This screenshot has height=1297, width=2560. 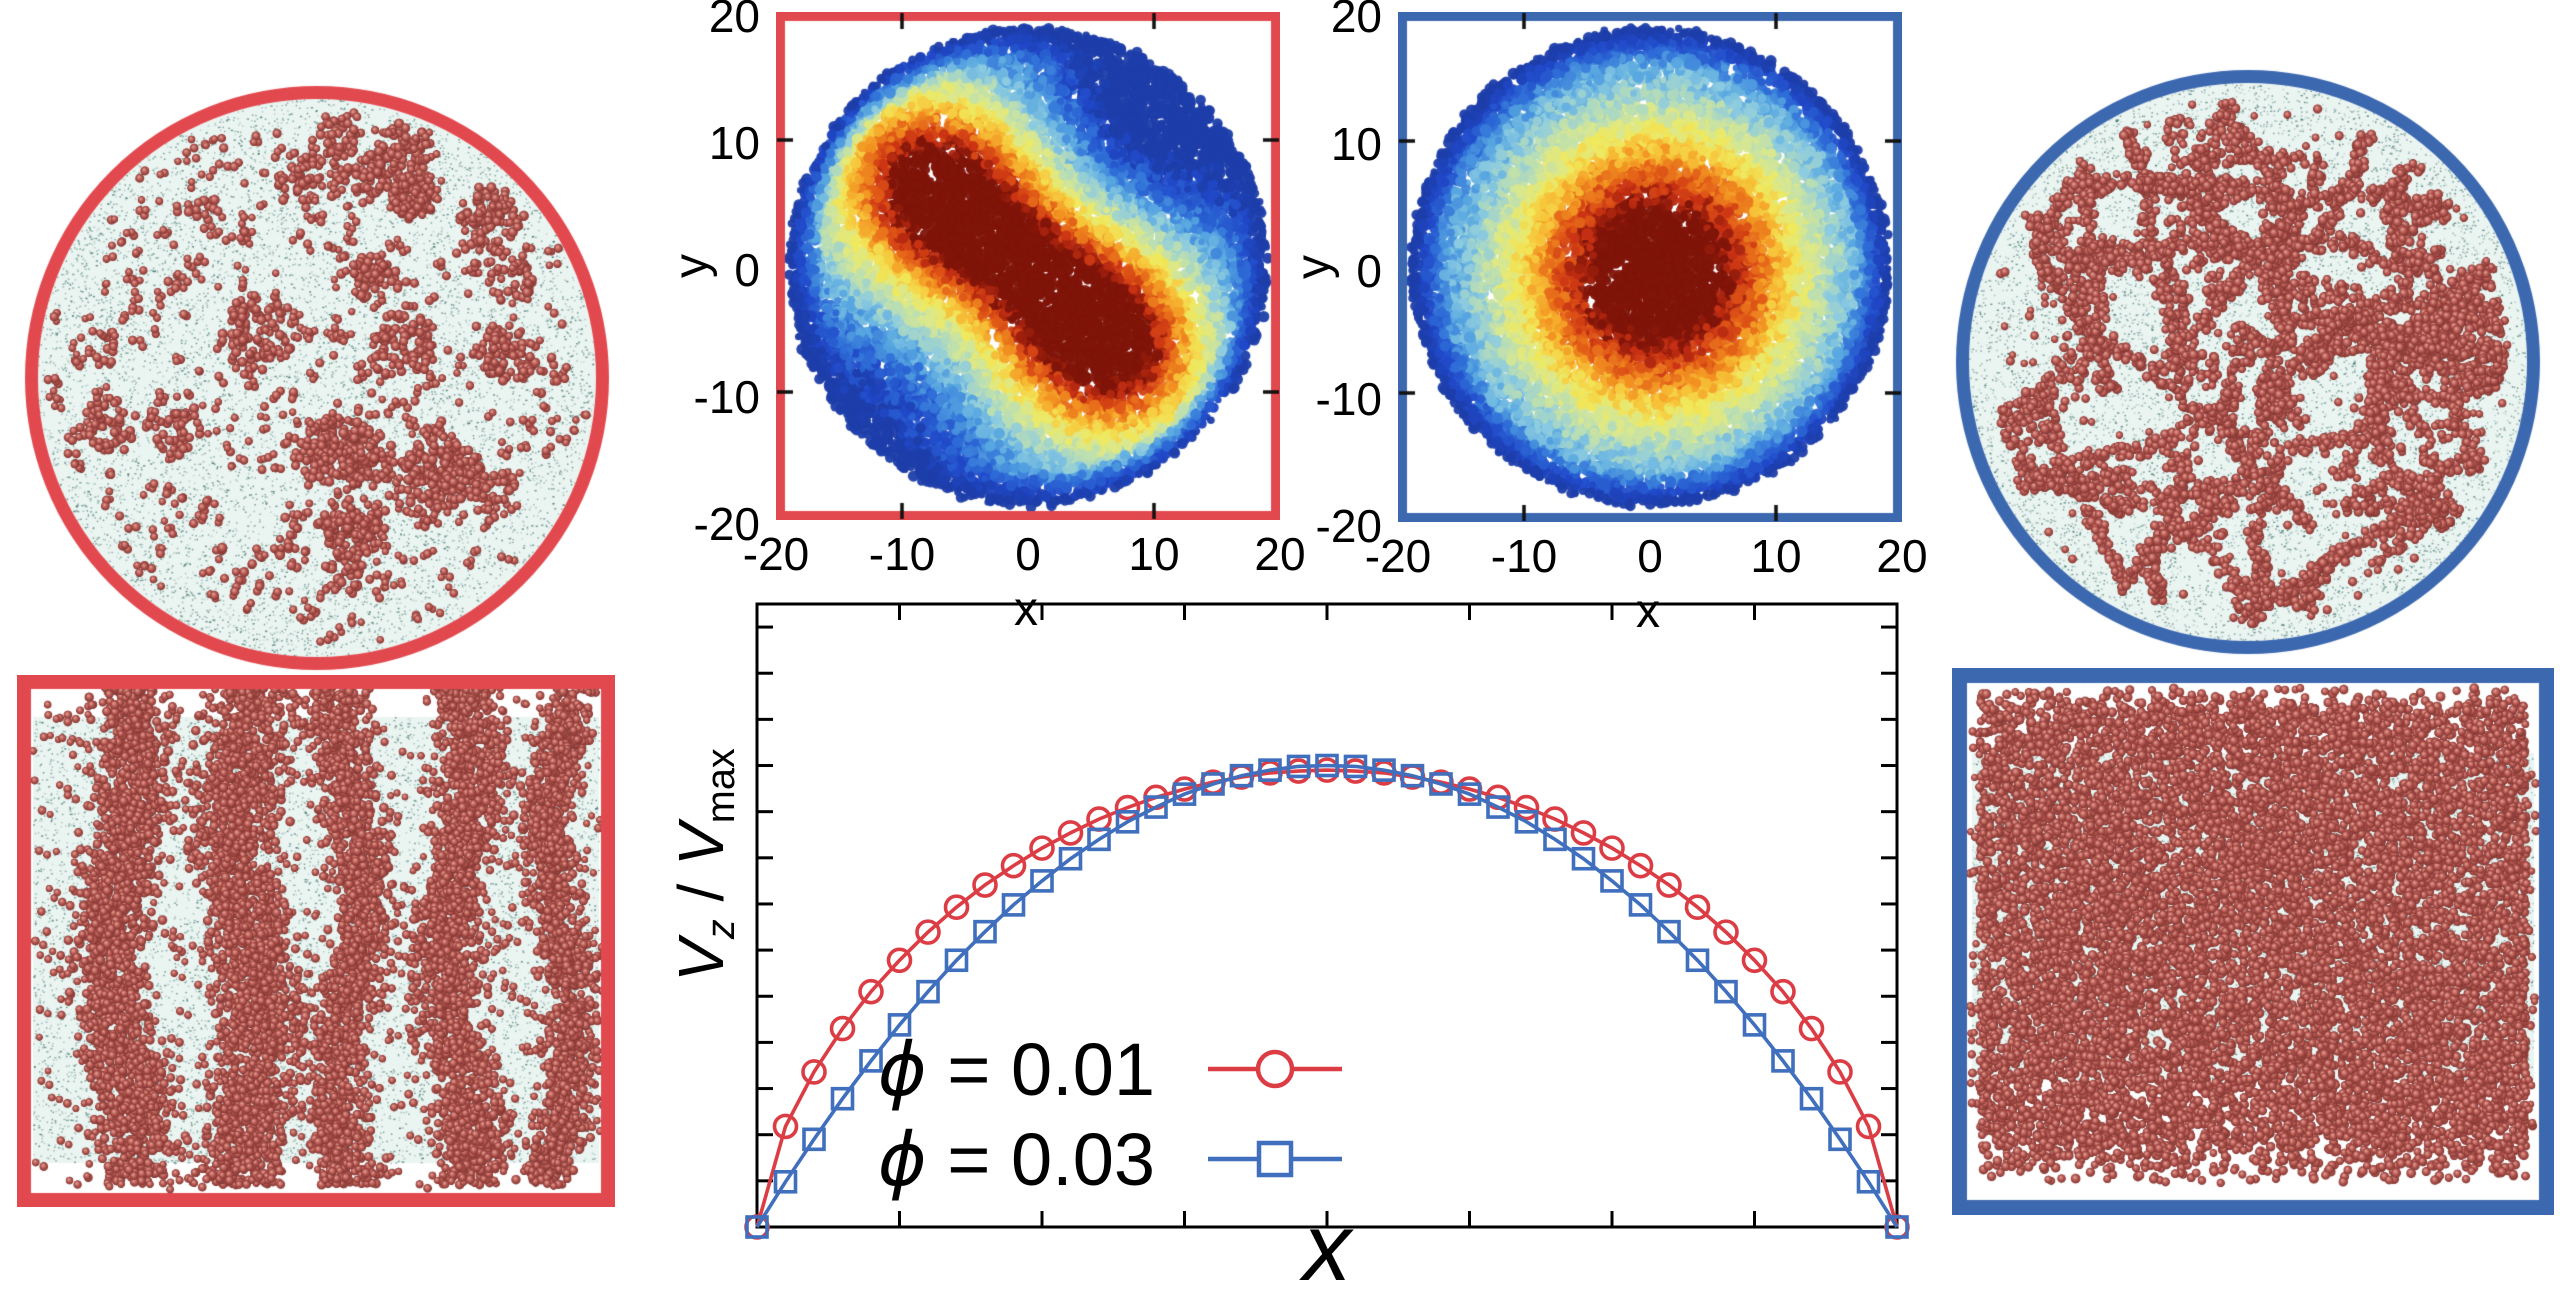 I want to click on density-map-phi001, so click(x=1028, y=266).